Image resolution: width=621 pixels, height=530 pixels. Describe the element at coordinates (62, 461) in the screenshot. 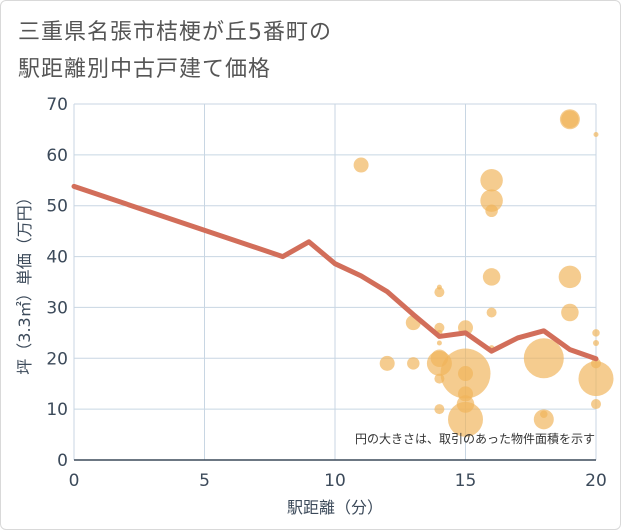

I see `y-tick-label: 0` at that location.